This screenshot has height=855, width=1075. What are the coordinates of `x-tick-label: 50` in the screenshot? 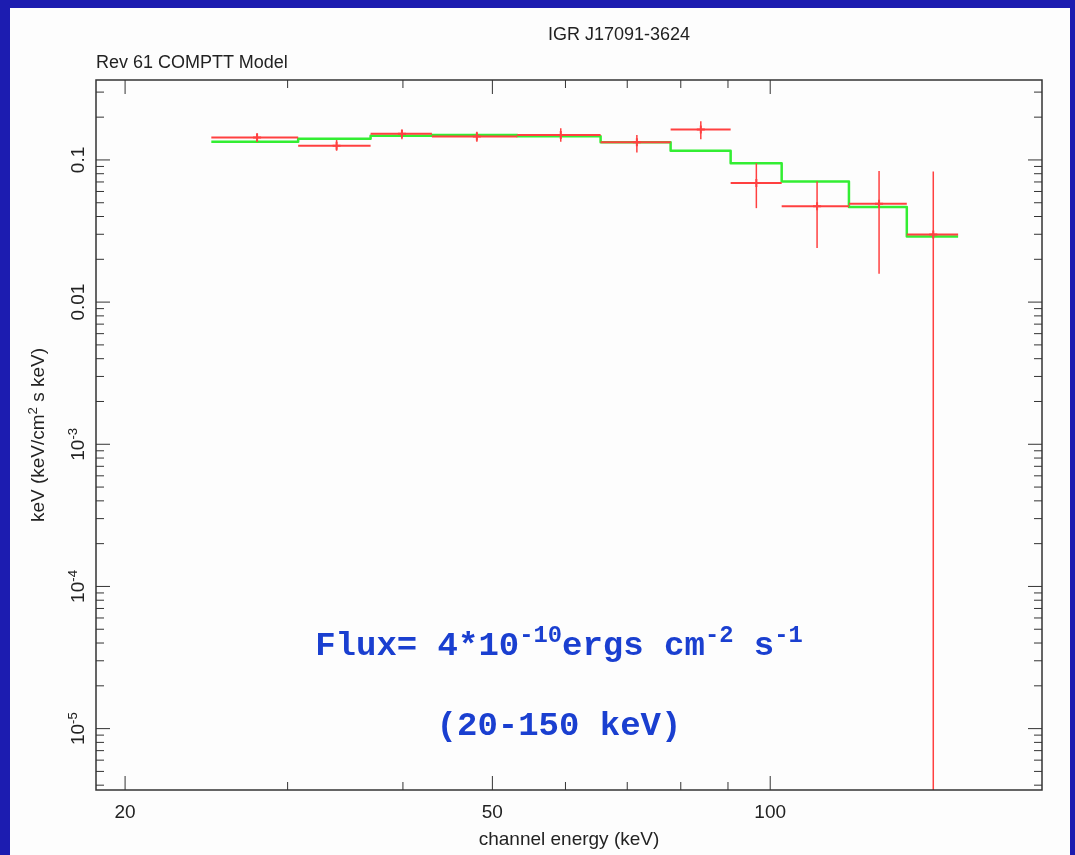 It's located at (492, 811).